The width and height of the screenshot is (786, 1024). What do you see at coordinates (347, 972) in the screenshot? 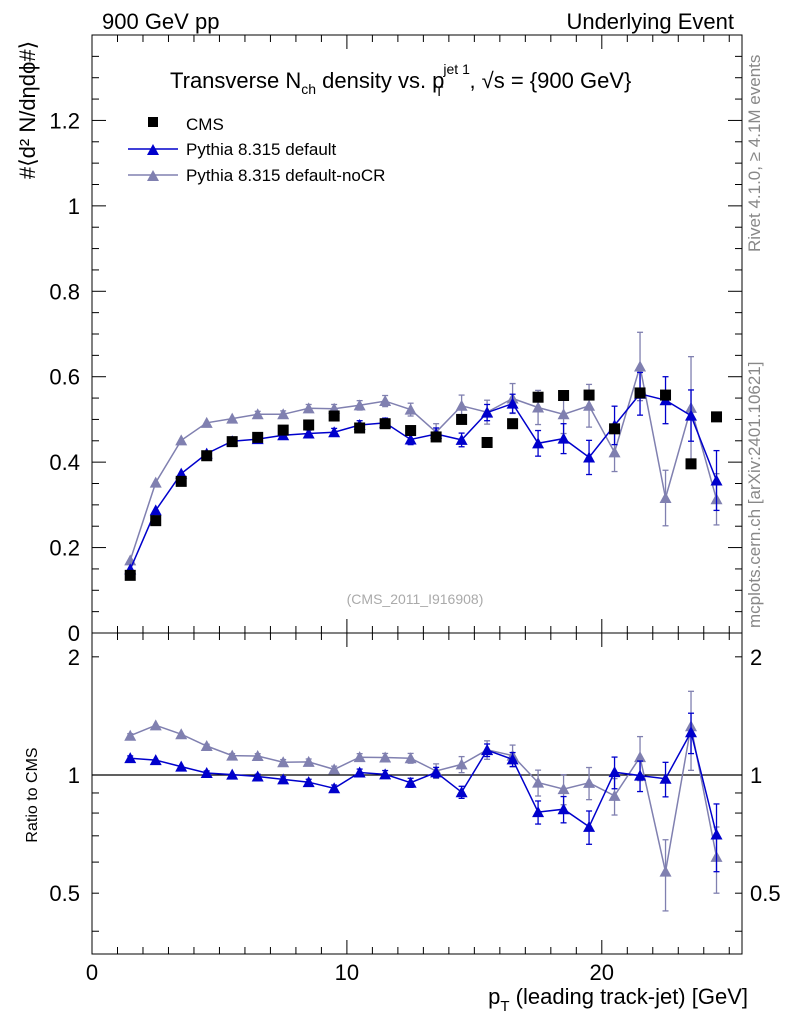
I see `x-tick-label: 10` at bounding box center [347, 972].